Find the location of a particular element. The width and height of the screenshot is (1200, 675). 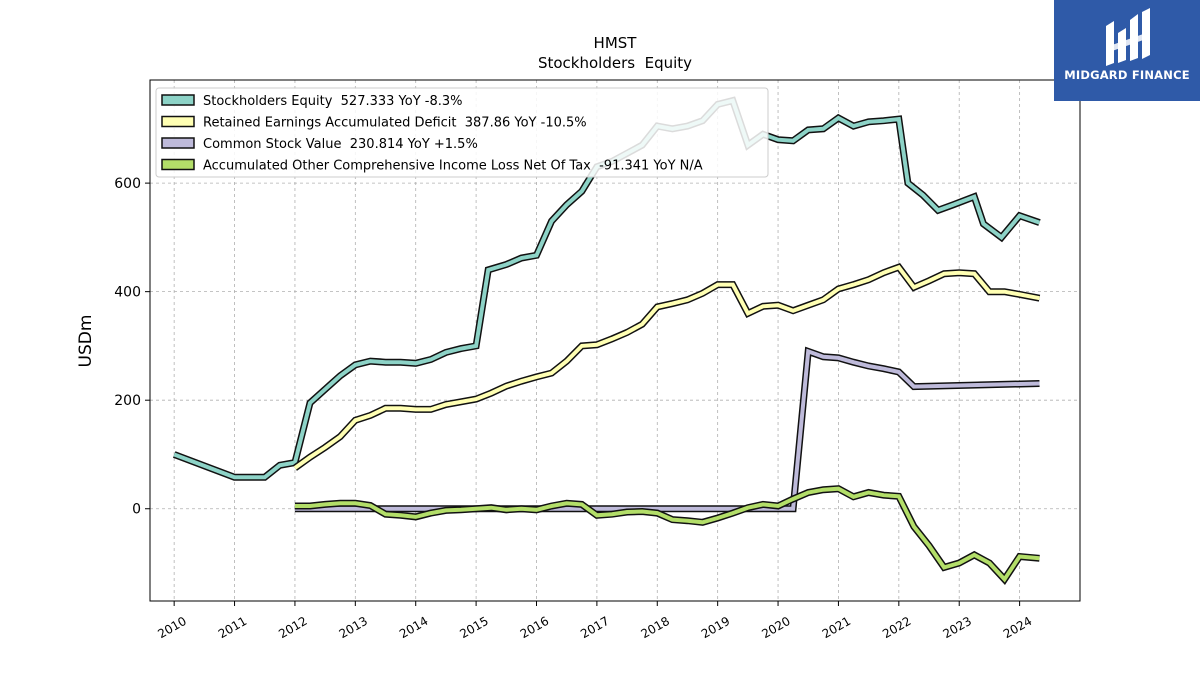

x-tick-label: 2023 is located at coordinates (956, 627).